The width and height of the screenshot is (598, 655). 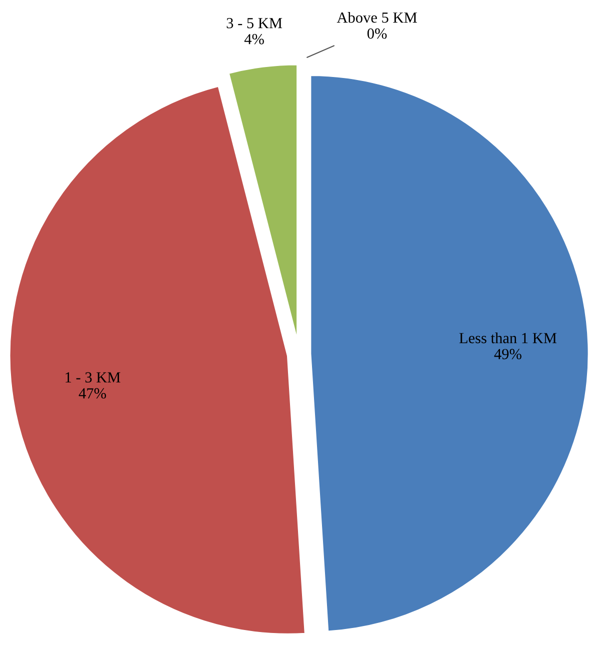 What do you see at coordinates (377, 33) in the screenshot?
I see `text: 0%` at bounding box center [377, 33].